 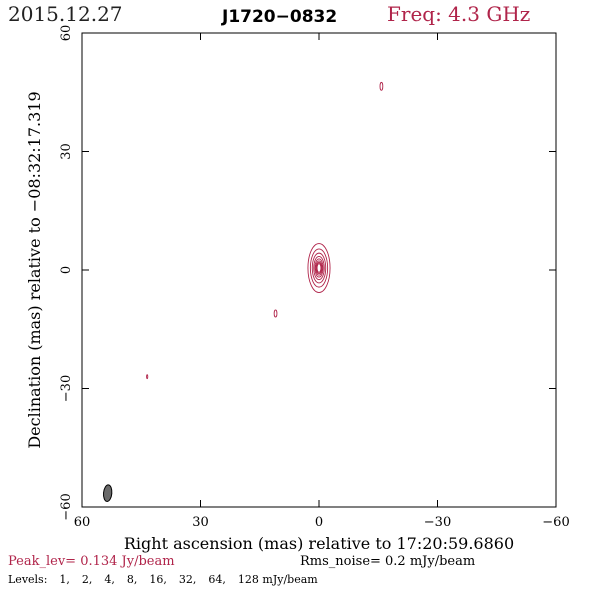 I want to click on x-tick-label: −30, so click(x=437, y=522).